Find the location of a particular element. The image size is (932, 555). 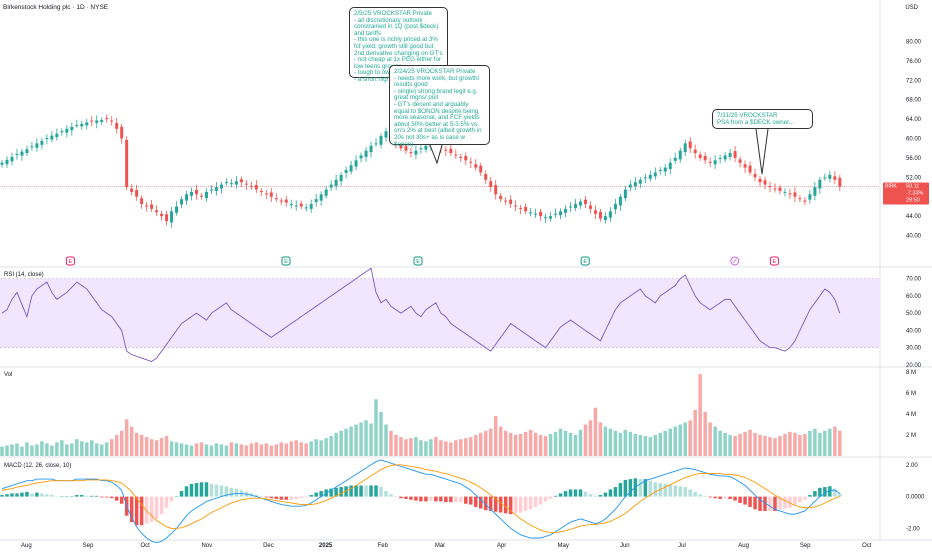

macd-axis-tick-label: 2.00 is located at coordinates (912, 466).